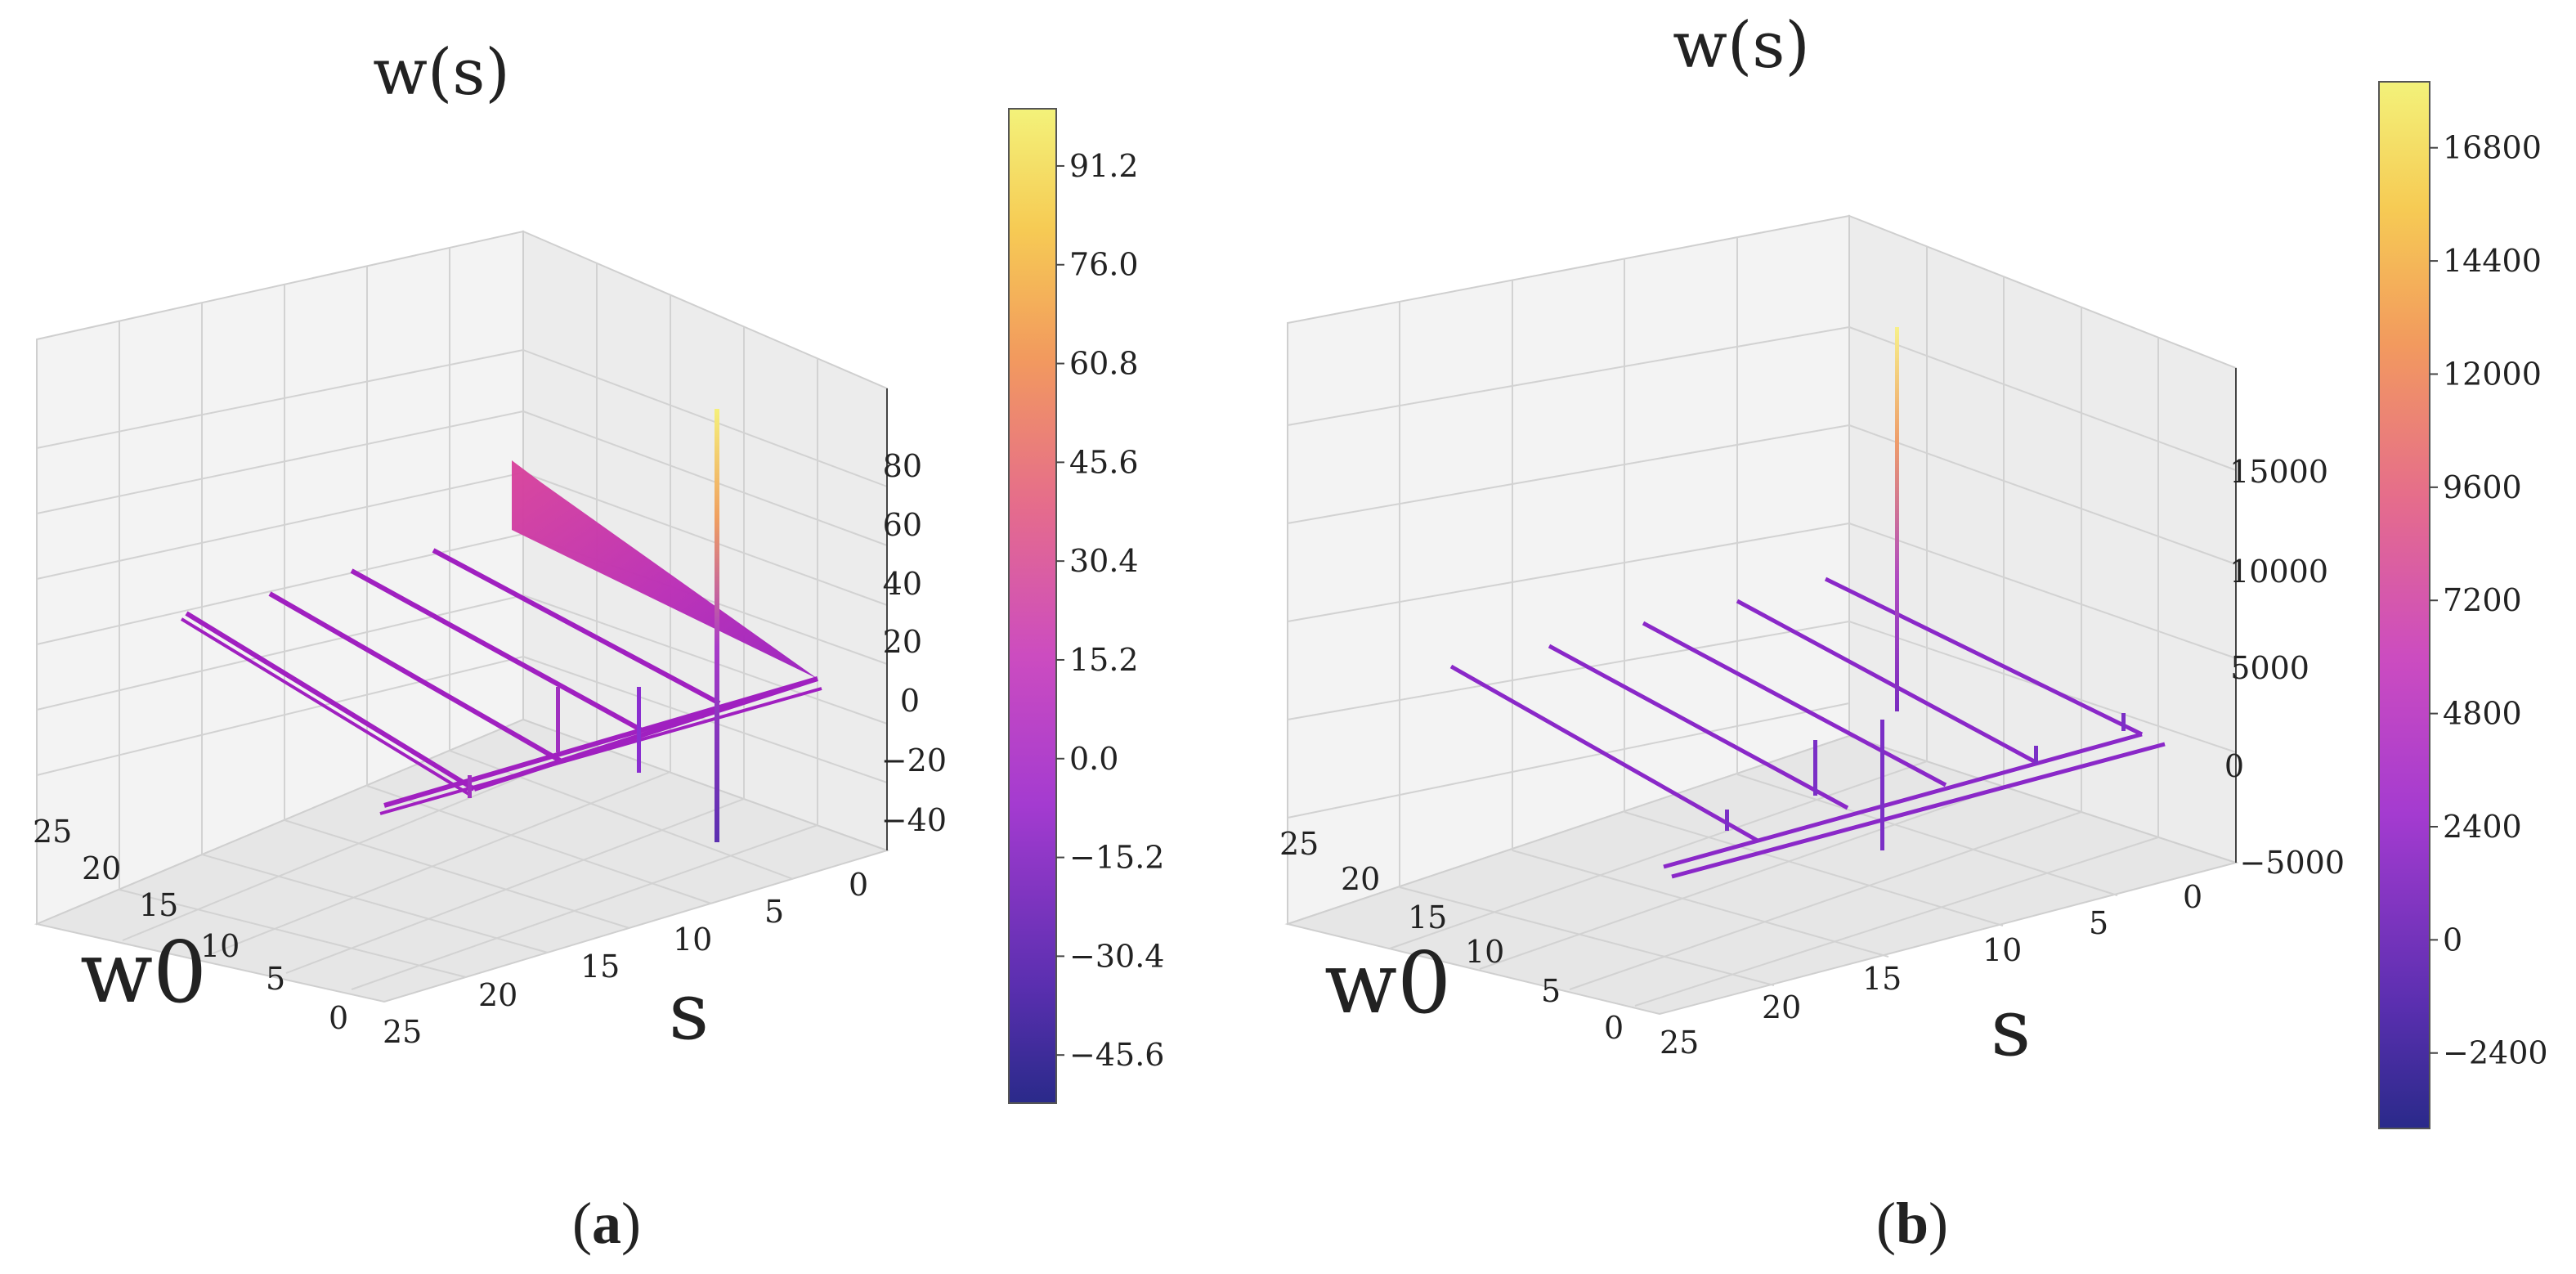 Image resolution: width=2576 pixels, height=1274 pixels. Describe the element at coordinates (1116, 956) in the screenshot. I see `colorbar-tick-label: −30.4` at that location.